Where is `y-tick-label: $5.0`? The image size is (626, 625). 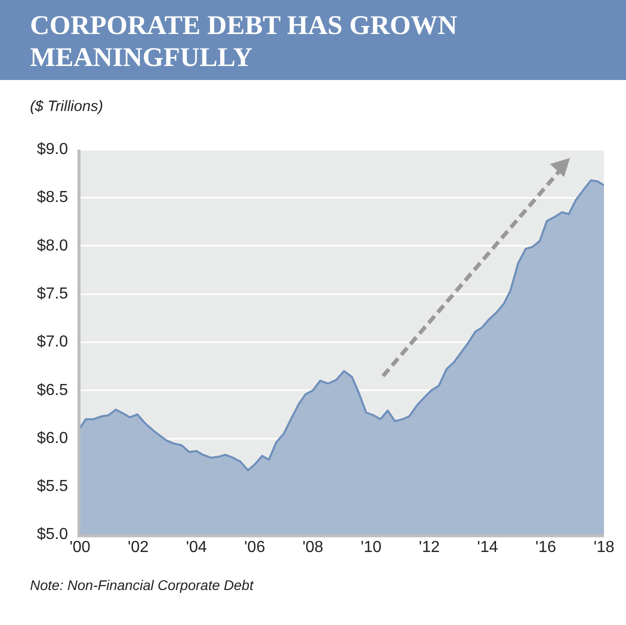
y-tick-label: $5.0 is located at coordinates (52, 535).